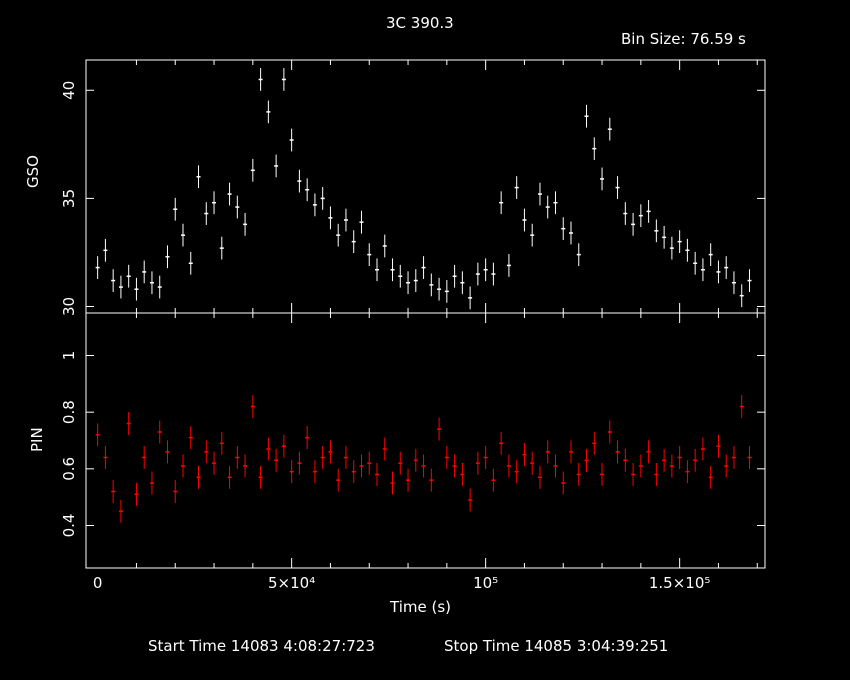  Describe the element at coordinates (69, 90) in the screenshot. I see `y-tick-label: 40` at that location.